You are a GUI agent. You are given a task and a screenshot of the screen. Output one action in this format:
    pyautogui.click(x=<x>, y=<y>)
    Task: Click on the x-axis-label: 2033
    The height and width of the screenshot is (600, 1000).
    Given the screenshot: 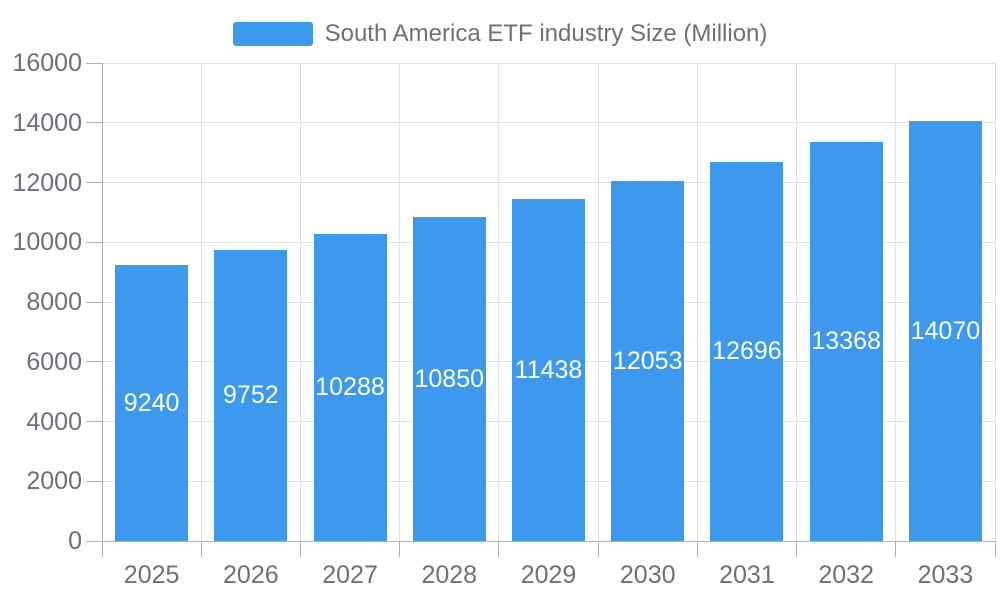 What is the action you would take?
    pyautogui.click(x=945, y=575)
    